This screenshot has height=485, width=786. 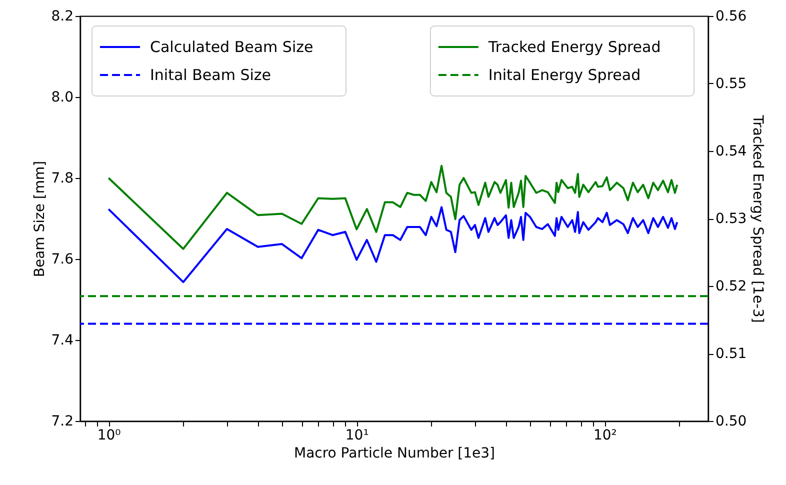 I want to click on y2-tick-label: 0.53, so click(x=731, y=219).